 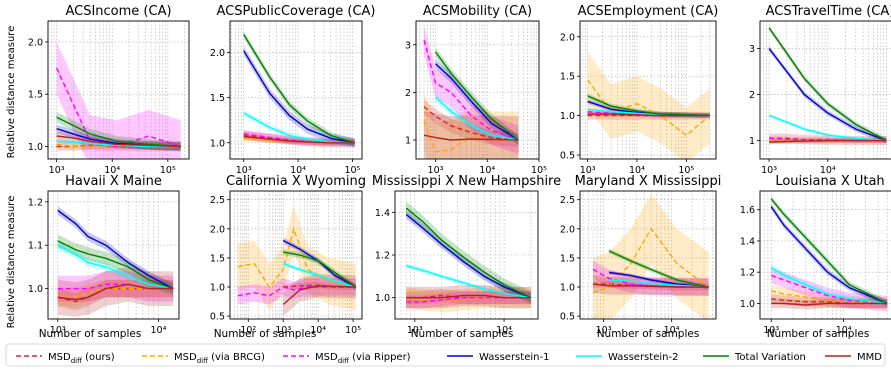 What do you see at coordinates (466, 181) in the screenshot?
I see `panel-title: Mississippi X New Hampshire` at bounding box center [466, 181].